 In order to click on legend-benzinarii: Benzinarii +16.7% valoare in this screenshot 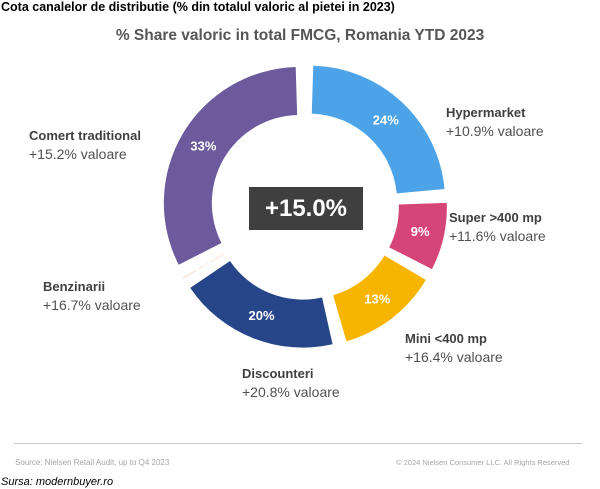, I will do `click(92, 296)`.